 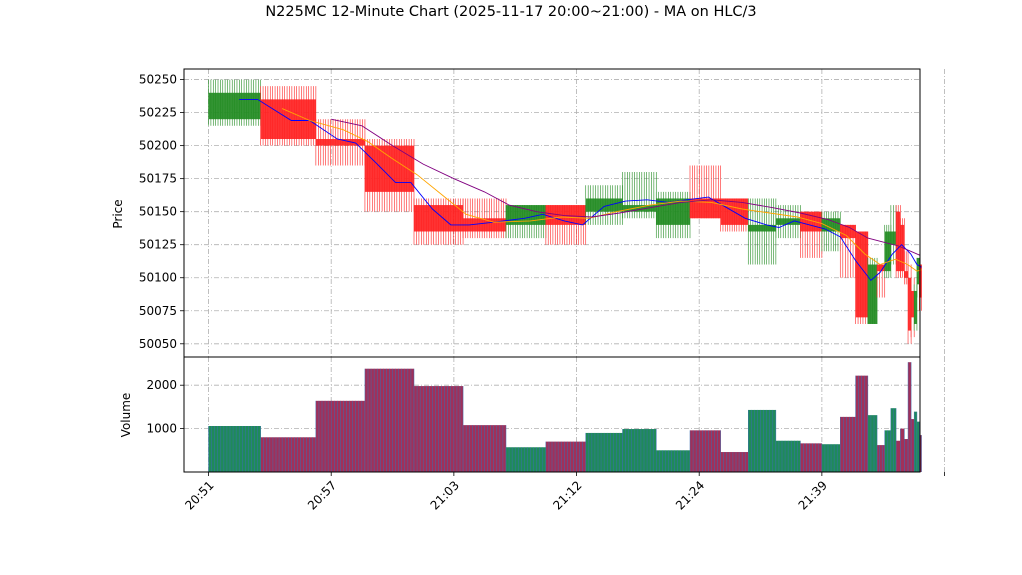 What do you see at coordinates (565, 417) in the screenshot?
I see `volume-bars` at bounding box center [565, 417].